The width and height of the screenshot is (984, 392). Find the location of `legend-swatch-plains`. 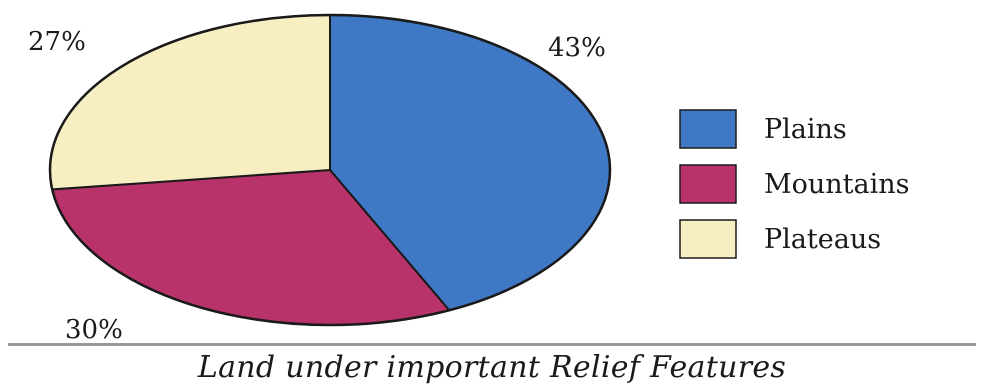

legend-swatch-plains is located at coordinates (708, 129).